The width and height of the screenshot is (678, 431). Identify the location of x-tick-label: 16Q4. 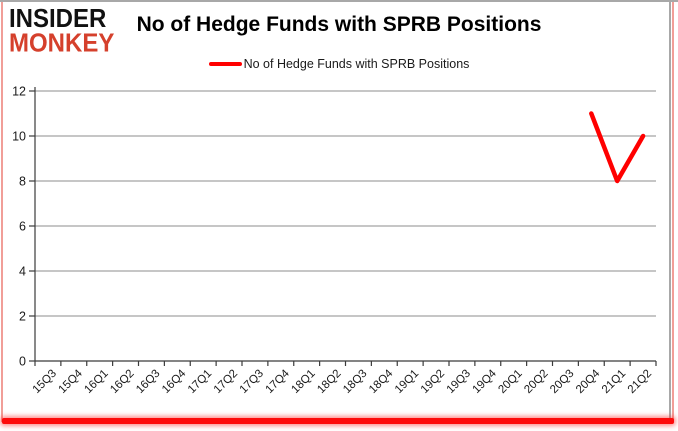
(174, 381).